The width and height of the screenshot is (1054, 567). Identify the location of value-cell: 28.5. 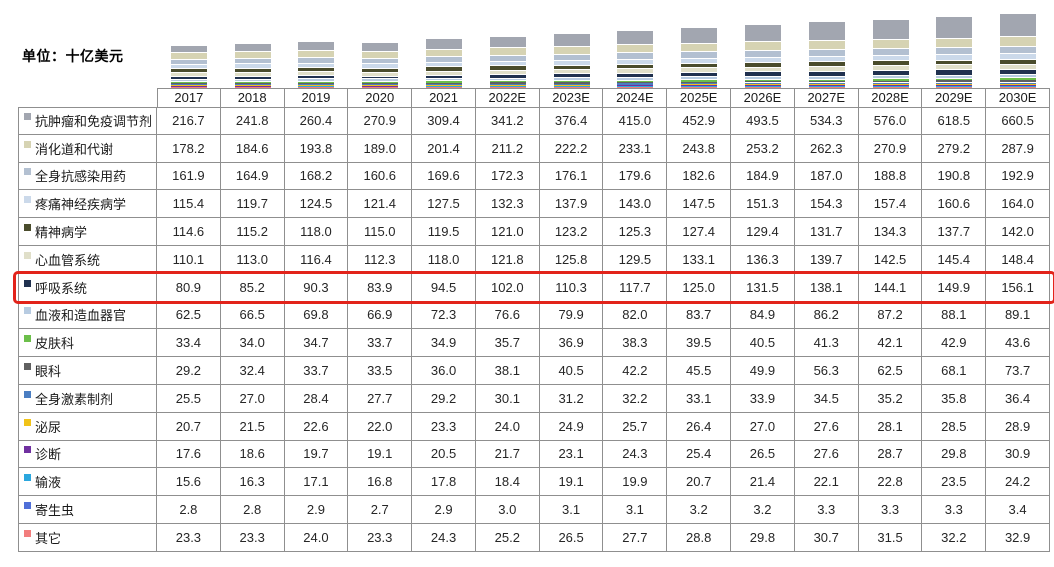
(954, 426).